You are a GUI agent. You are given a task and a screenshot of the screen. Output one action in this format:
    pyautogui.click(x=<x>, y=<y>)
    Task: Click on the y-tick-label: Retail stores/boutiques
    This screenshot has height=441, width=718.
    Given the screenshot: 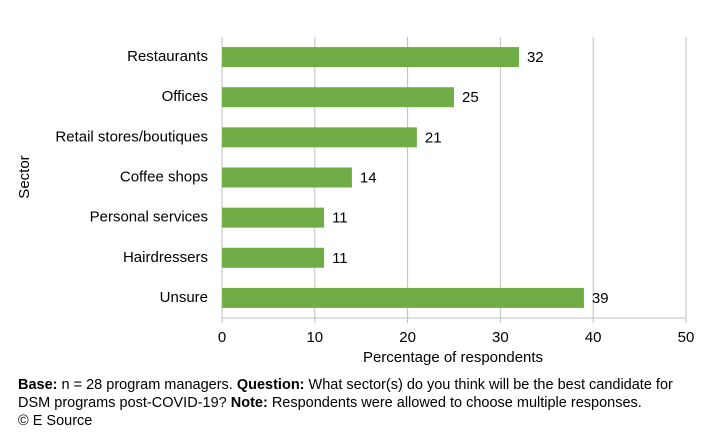 What is the action you would take?
    pyautogui.click(x=131, y=136)
    